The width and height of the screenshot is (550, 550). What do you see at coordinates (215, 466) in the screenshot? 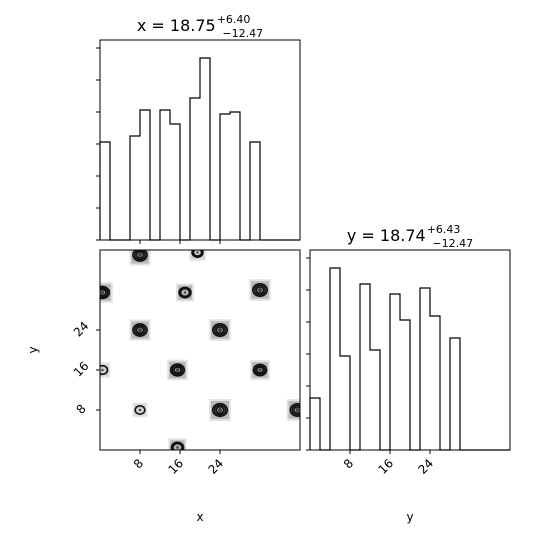
I see `density-xtick-label: 24` at bounding box center [215, 466].